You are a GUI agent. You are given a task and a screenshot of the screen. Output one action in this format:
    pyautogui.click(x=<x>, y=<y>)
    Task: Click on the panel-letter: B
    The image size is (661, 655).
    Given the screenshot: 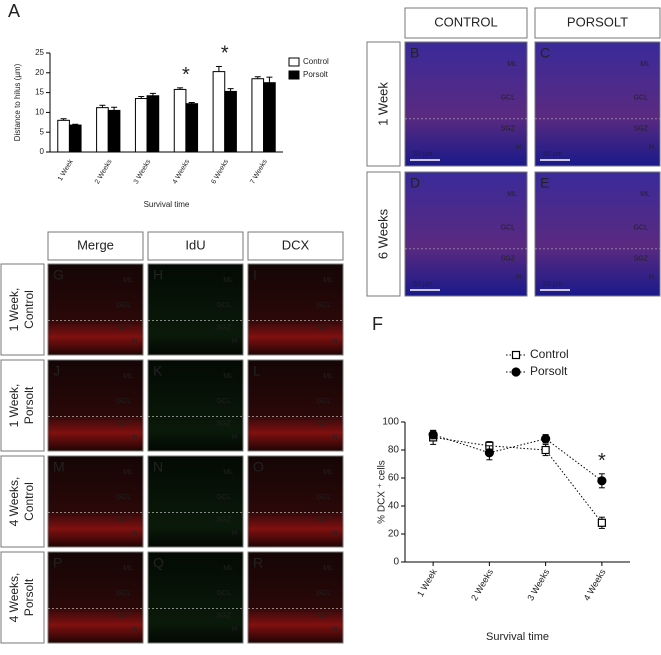 What is the action you would take?
    pyautogui.click(x=414, y=53)
    